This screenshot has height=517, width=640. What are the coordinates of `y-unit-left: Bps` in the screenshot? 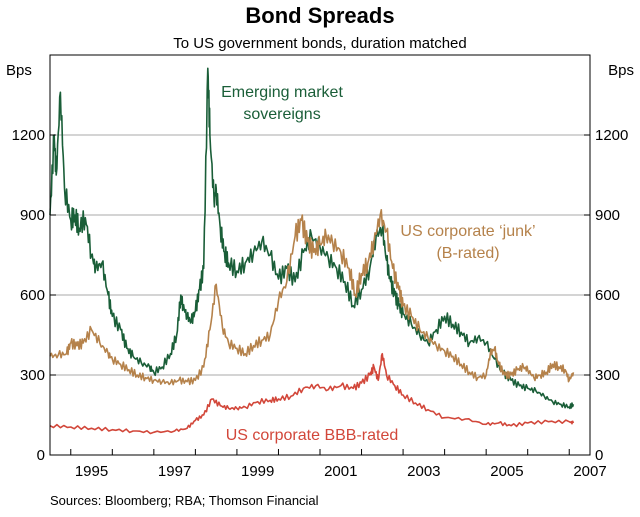 It's located at (19, 70).